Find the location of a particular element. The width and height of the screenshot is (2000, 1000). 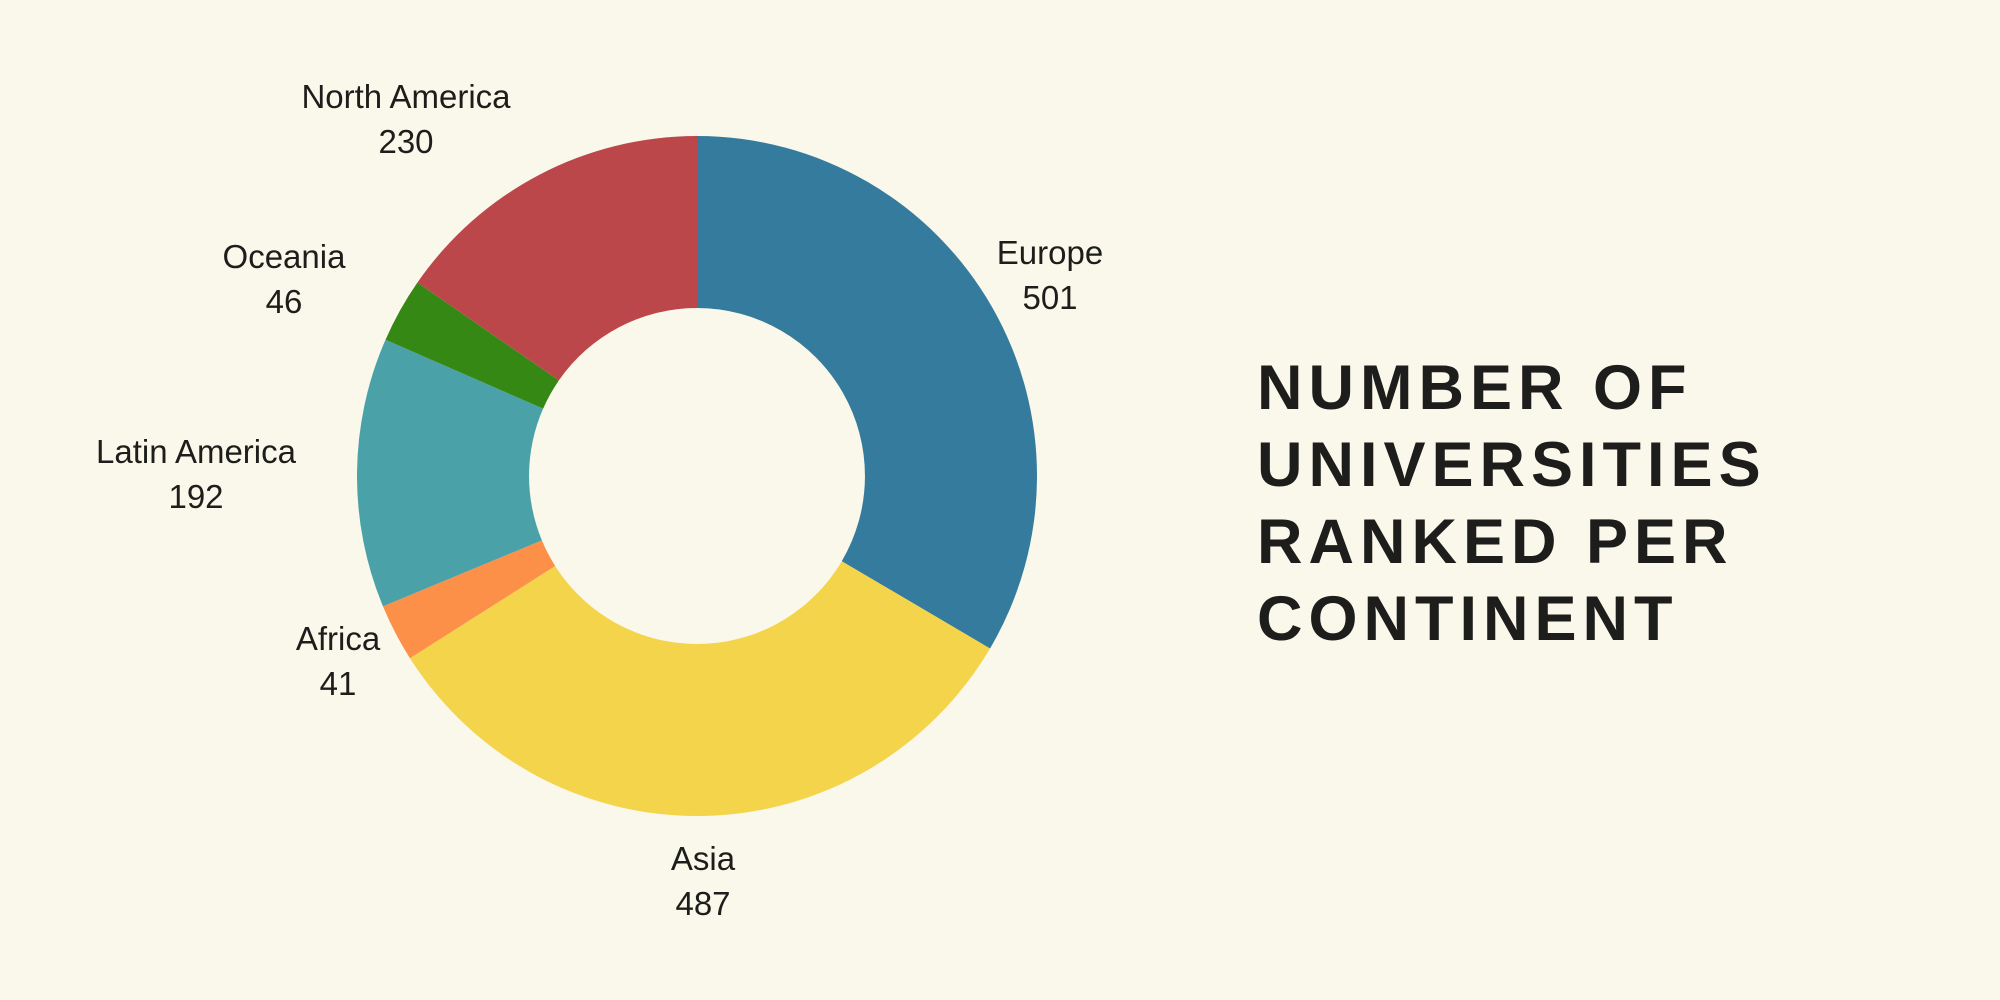

donut-slice-latin-america is located at coordinates (450, 473).